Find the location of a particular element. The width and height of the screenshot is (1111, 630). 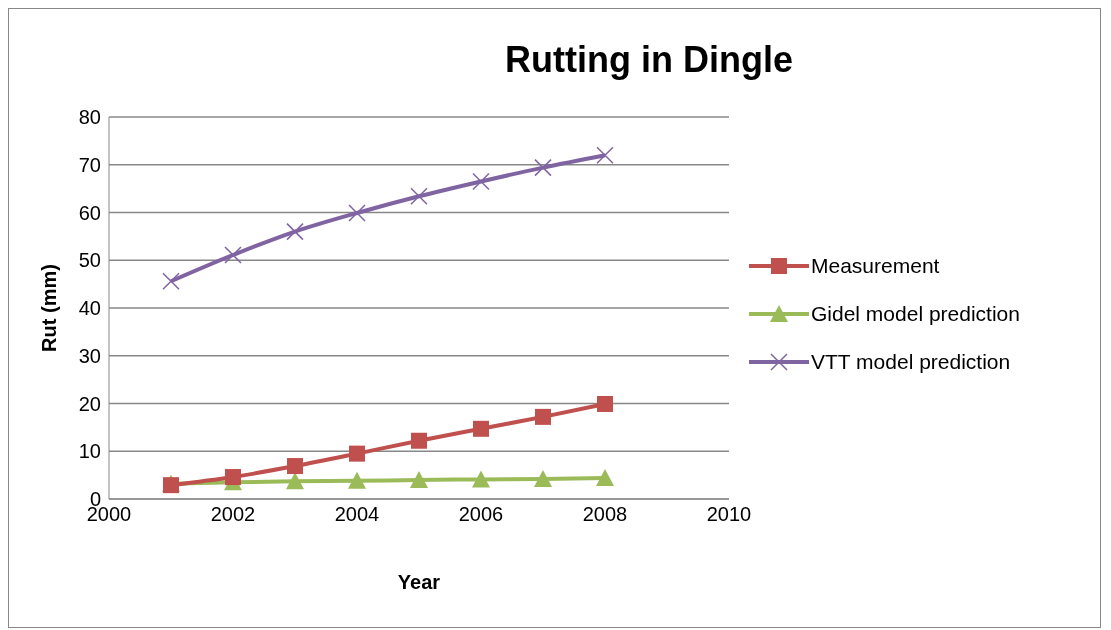

x-tick-label: 2004 is located at coordinates (357, 514).